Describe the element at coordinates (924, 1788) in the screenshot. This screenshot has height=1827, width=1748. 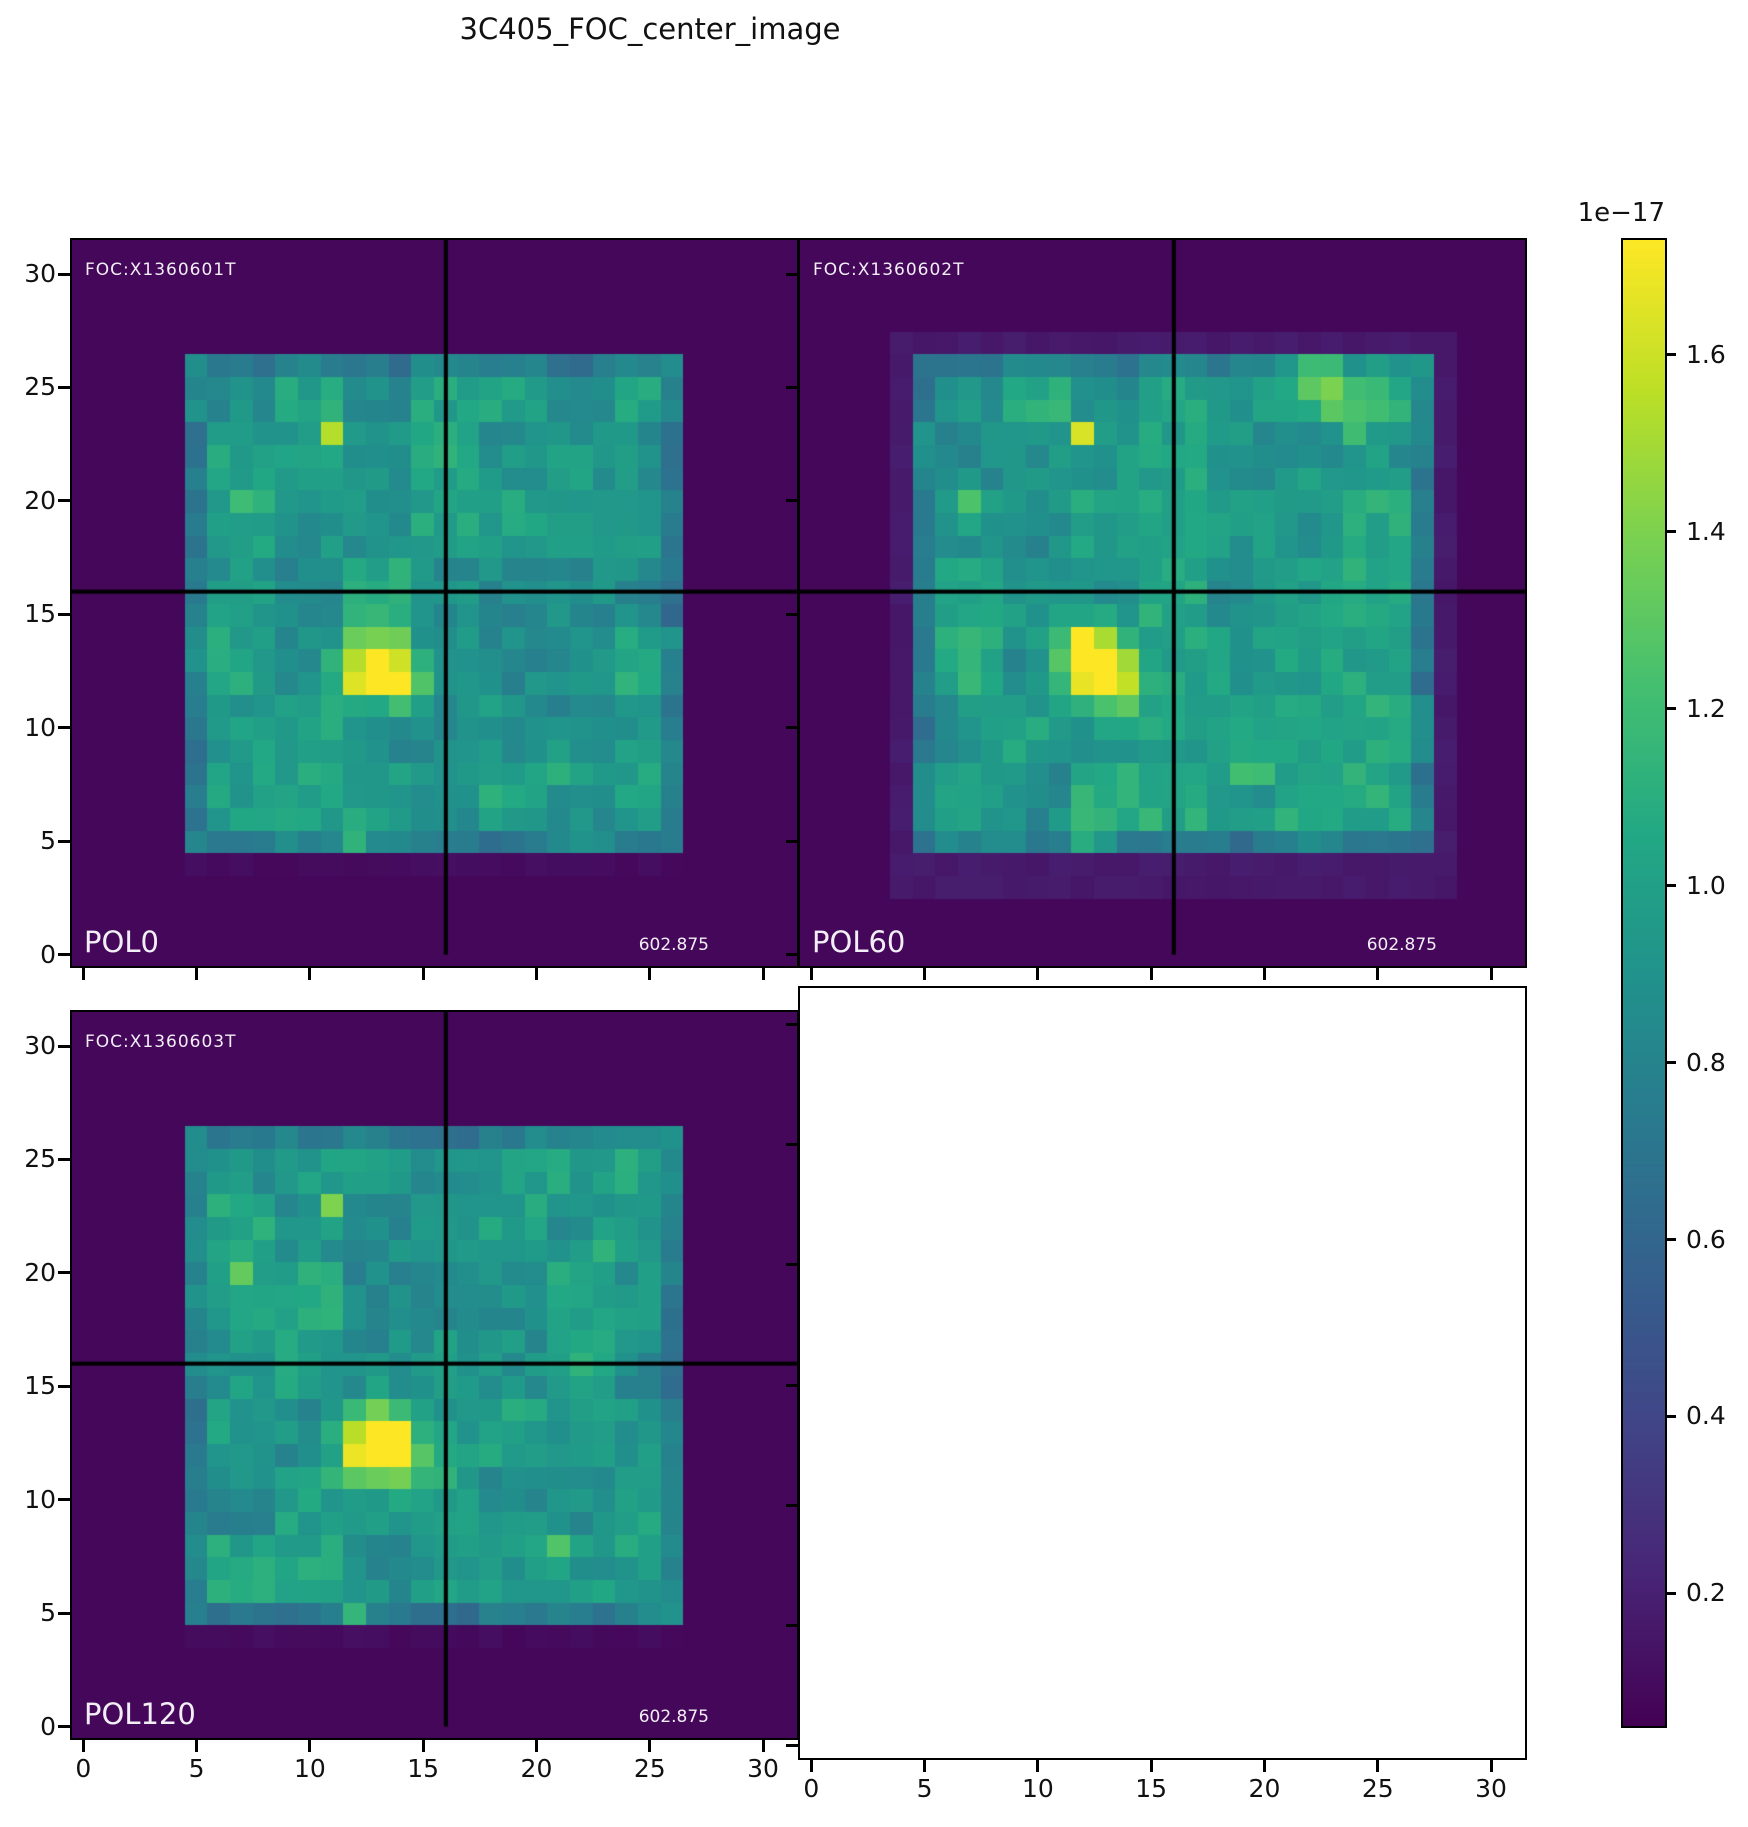
I see `x-tick-label: 5` at that location.